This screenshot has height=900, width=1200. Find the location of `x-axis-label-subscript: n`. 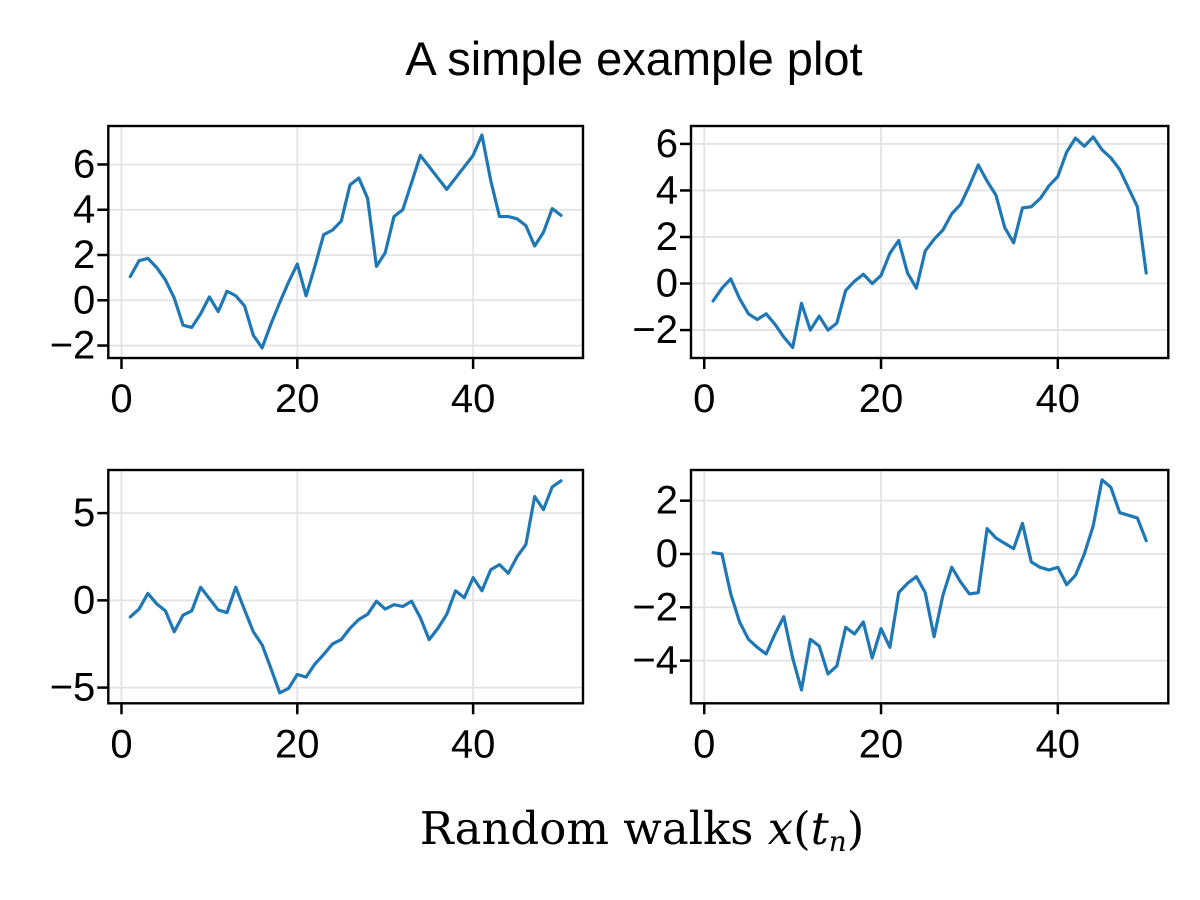

x-axis-label-subscript: n is located at coordinates (837, 841).